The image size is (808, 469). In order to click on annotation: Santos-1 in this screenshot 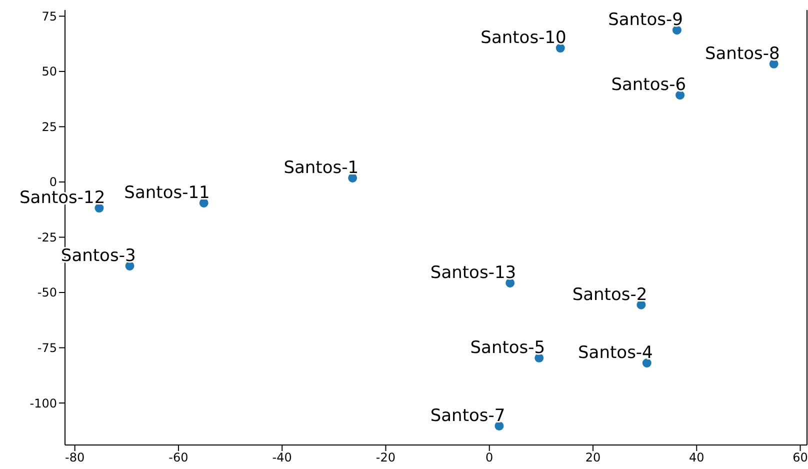, I will do `click(321, 168)`.